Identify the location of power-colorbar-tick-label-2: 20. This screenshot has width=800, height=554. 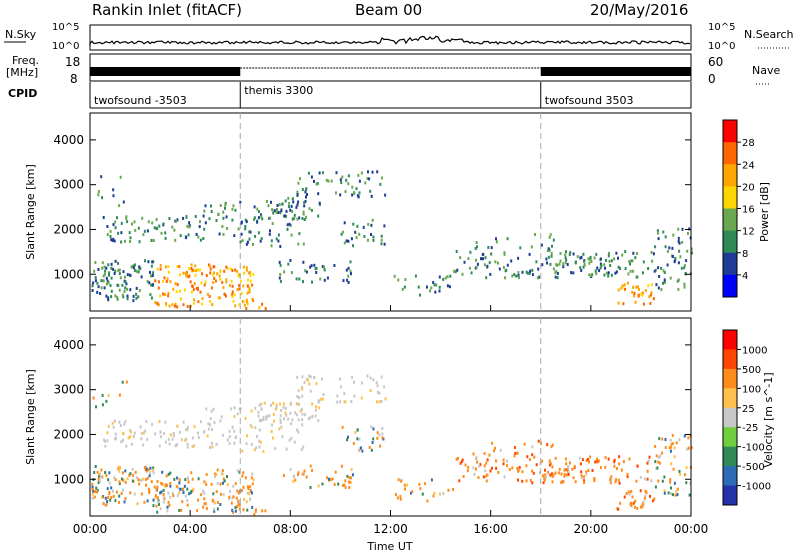
(748, 187).